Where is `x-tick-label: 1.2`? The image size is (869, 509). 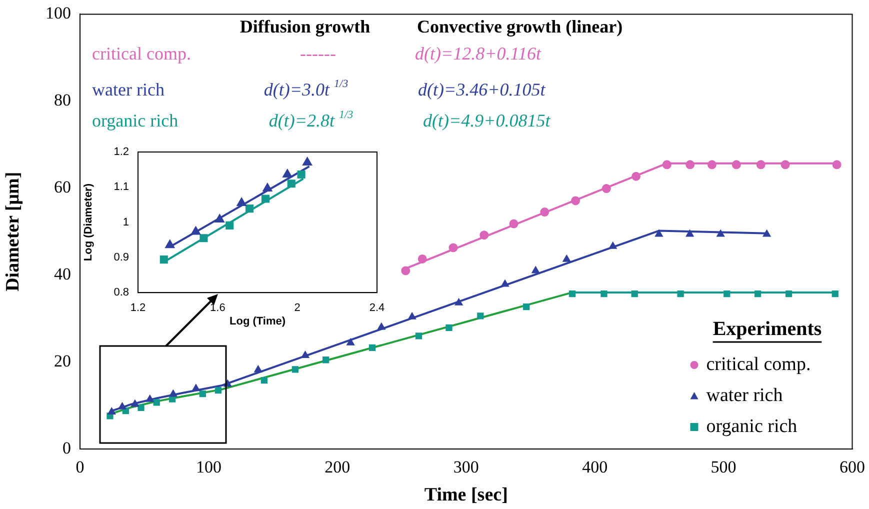 x-tick-label: 1.2 is located at coordinates (138, 308).